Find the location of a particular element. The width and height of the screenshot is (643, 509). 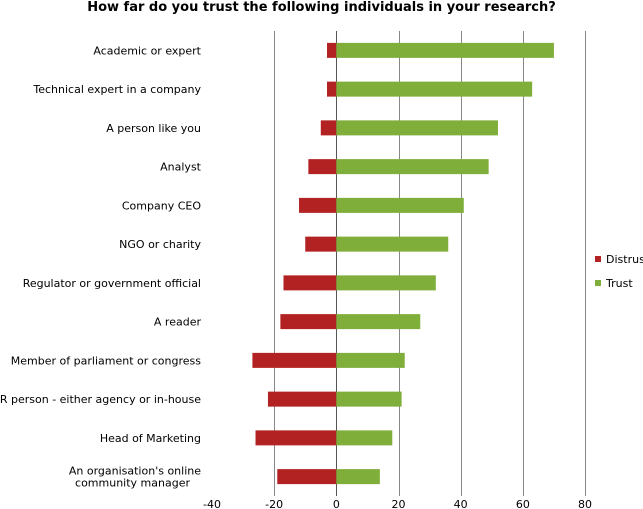

category-label: Company CEO is located at coordinates (161, 205).